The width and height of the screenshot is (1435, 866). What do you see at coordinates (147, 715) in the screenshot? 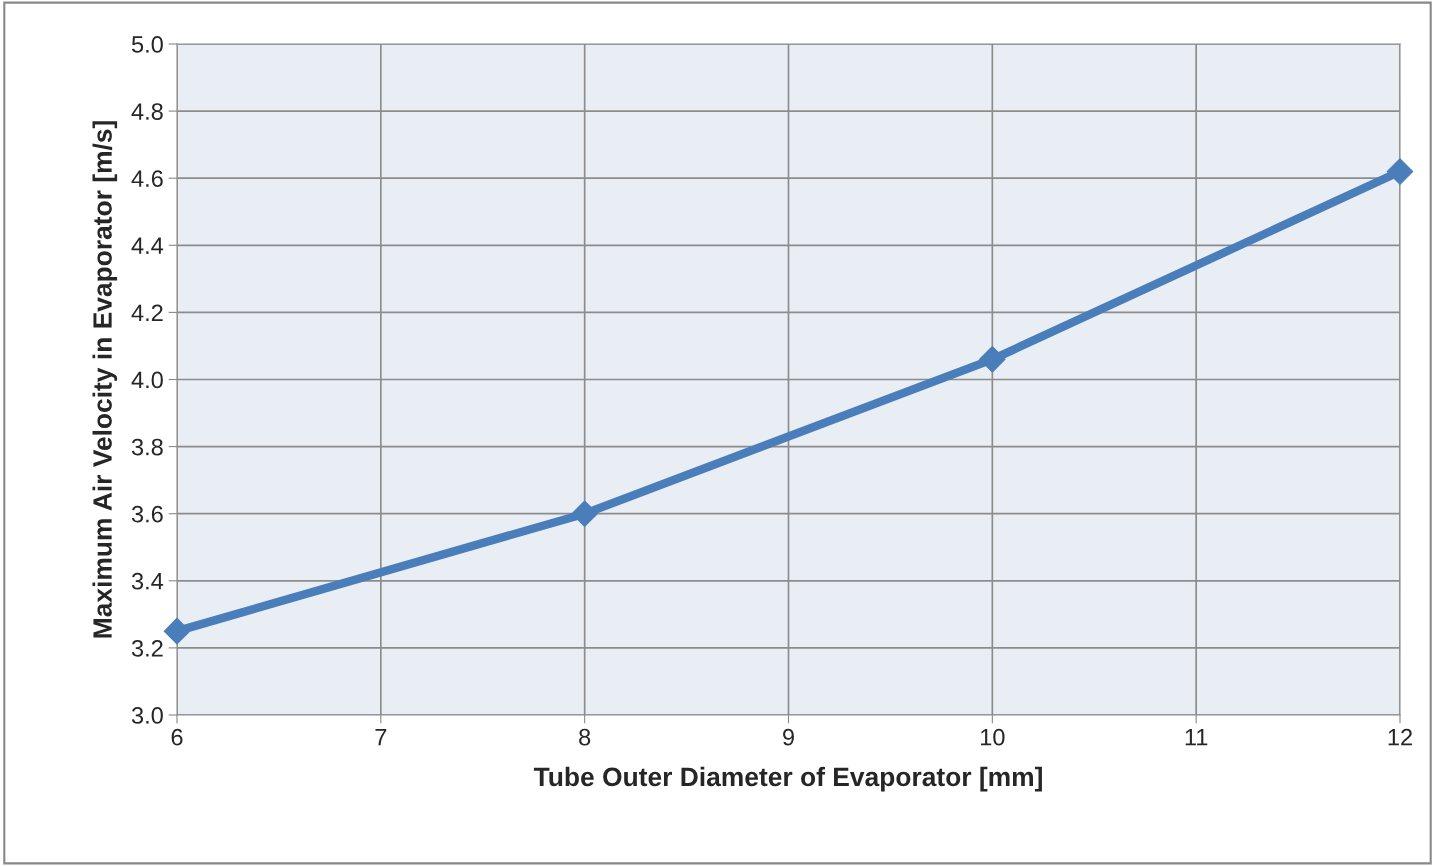
I see `y-tick-label: 3.0` at bounding box center [147, 715].